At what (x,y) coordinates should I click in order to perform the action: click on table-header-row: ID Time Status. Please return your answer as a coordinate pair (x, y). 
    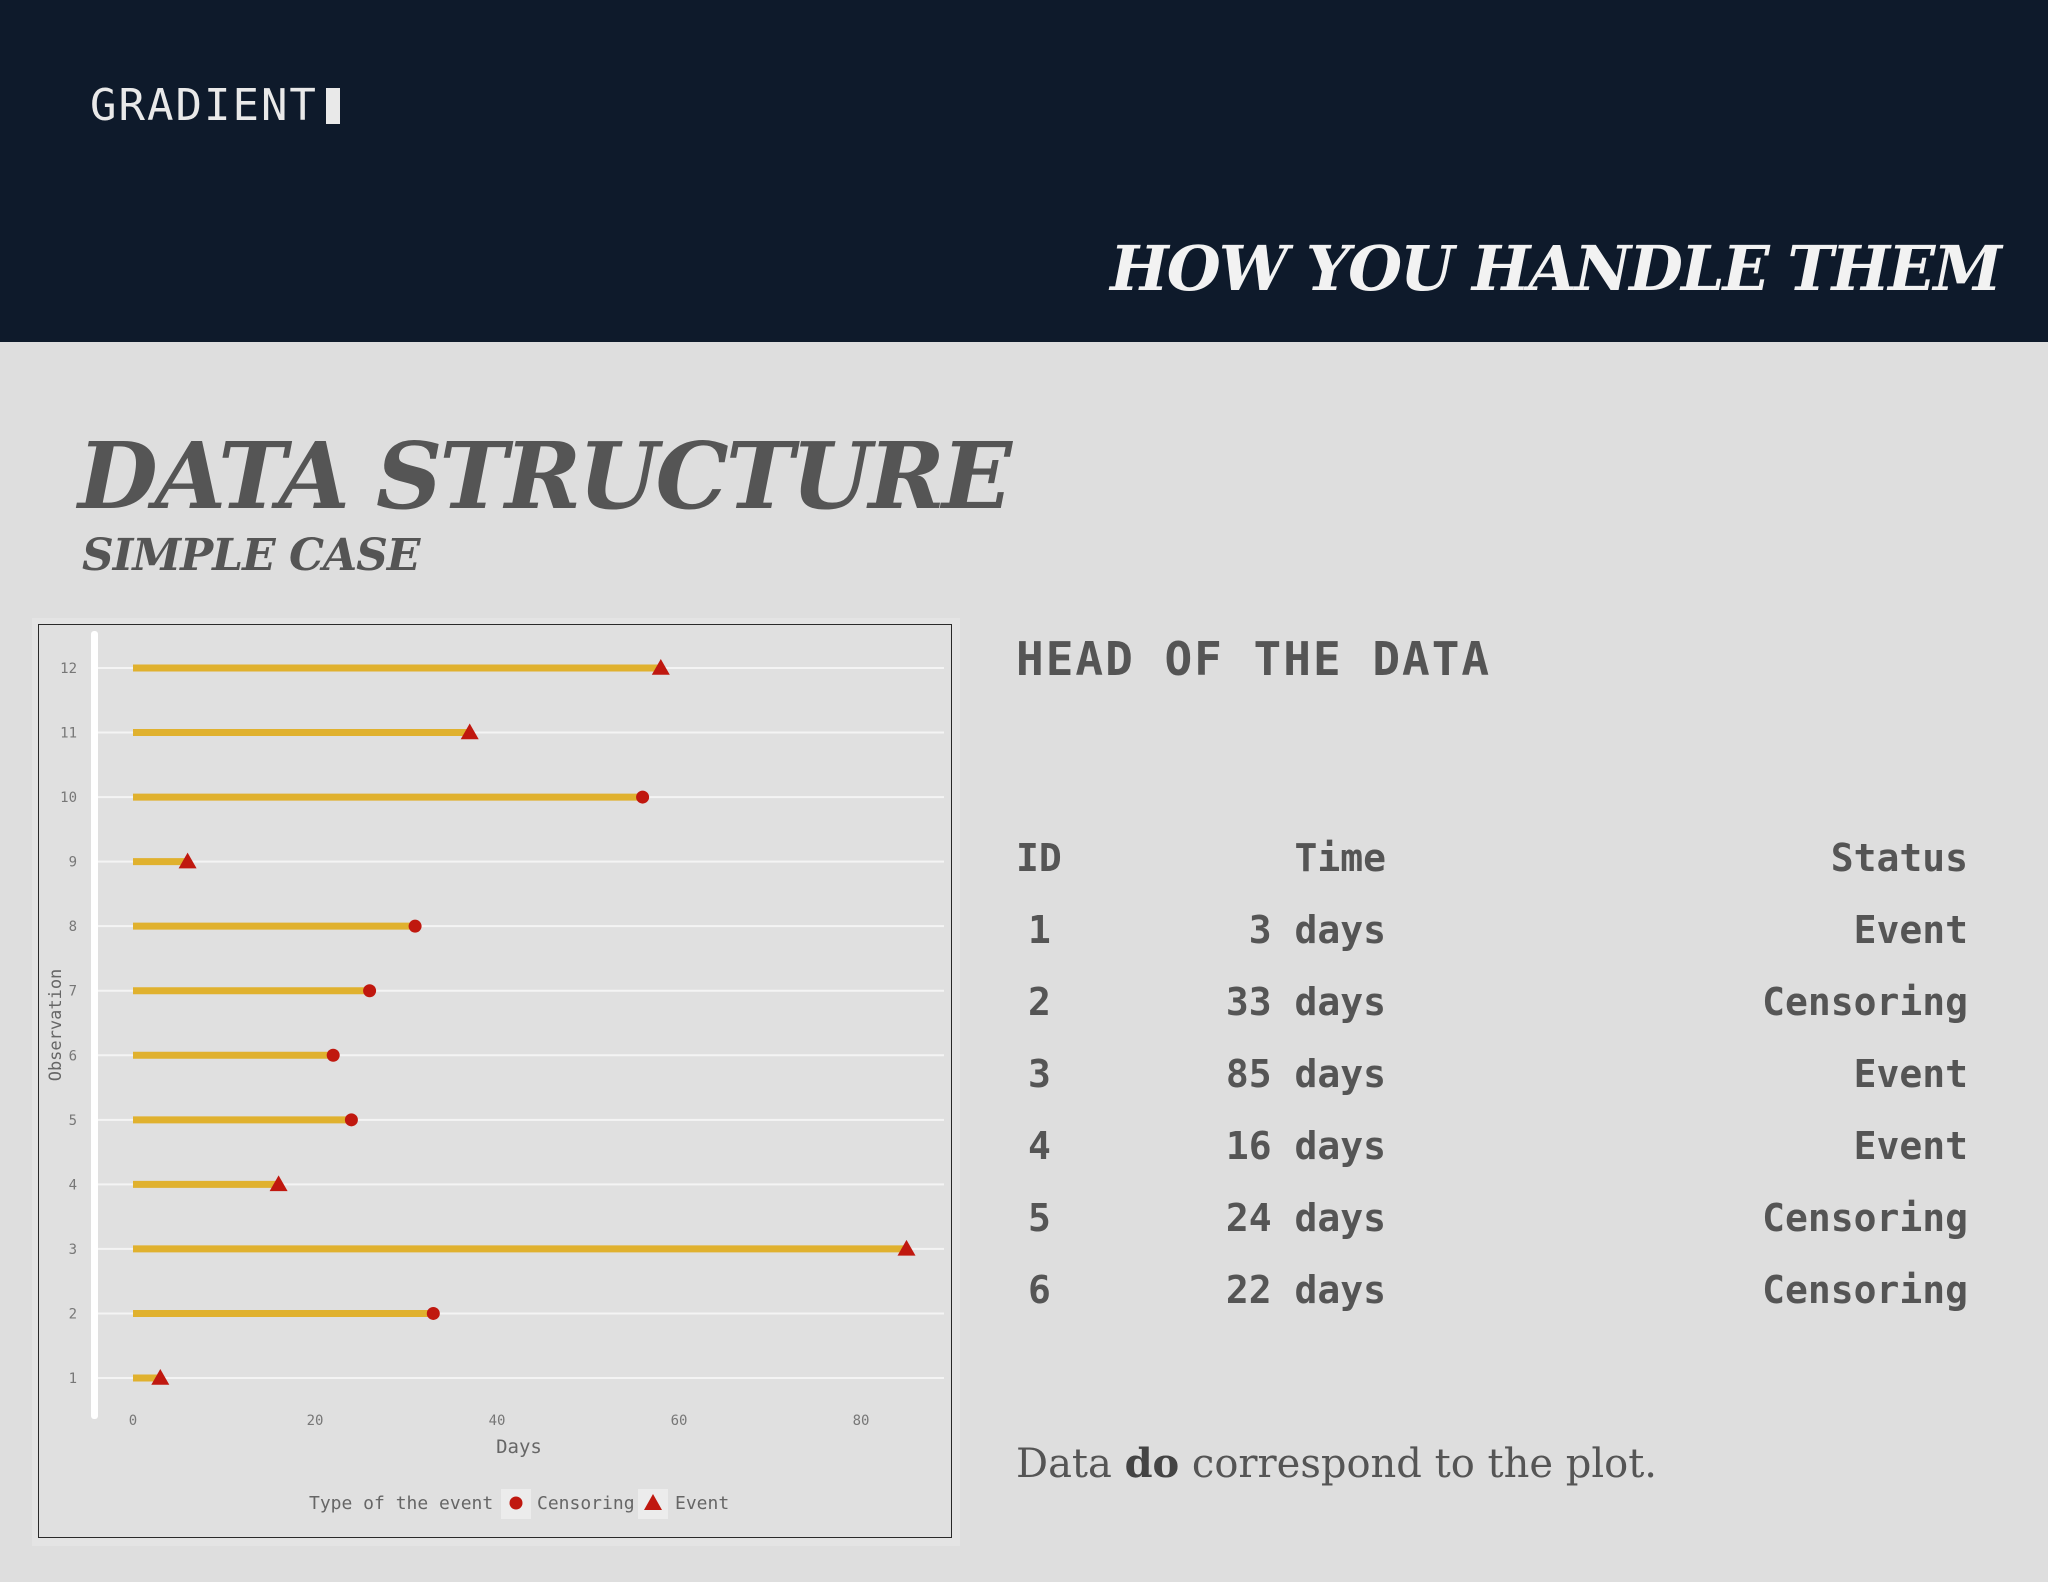
    Looking at the image, I should click on (1492, 858).